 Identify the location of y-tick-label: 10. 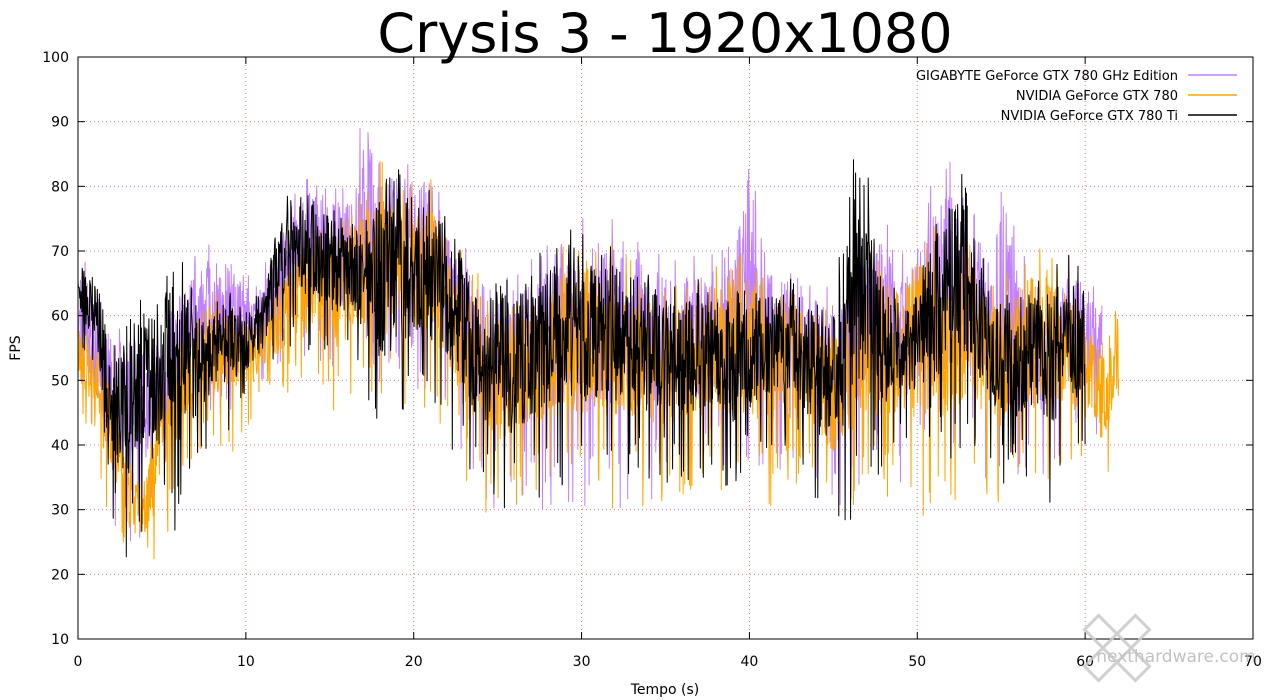
(60, 640).